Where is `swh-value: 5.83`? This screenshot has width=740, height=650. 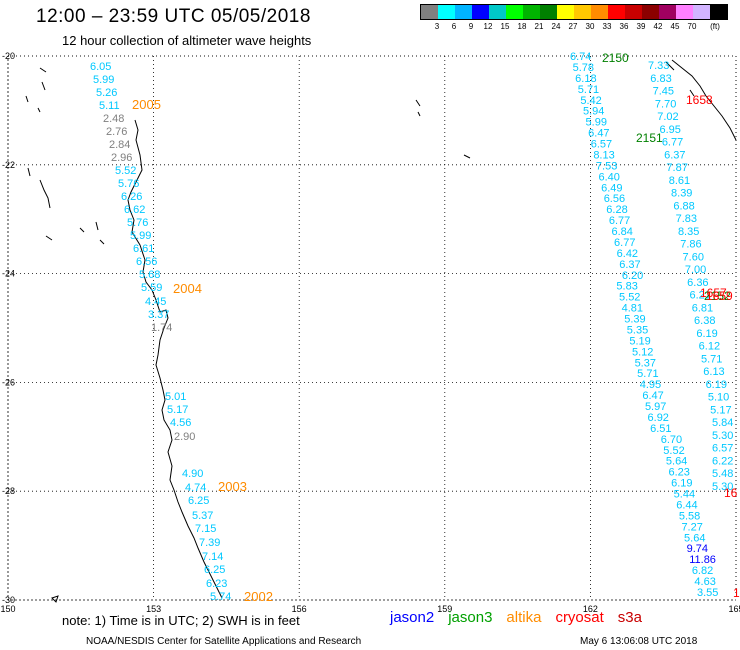
swh-value: 5.83 is located at coordinates (626, 287).